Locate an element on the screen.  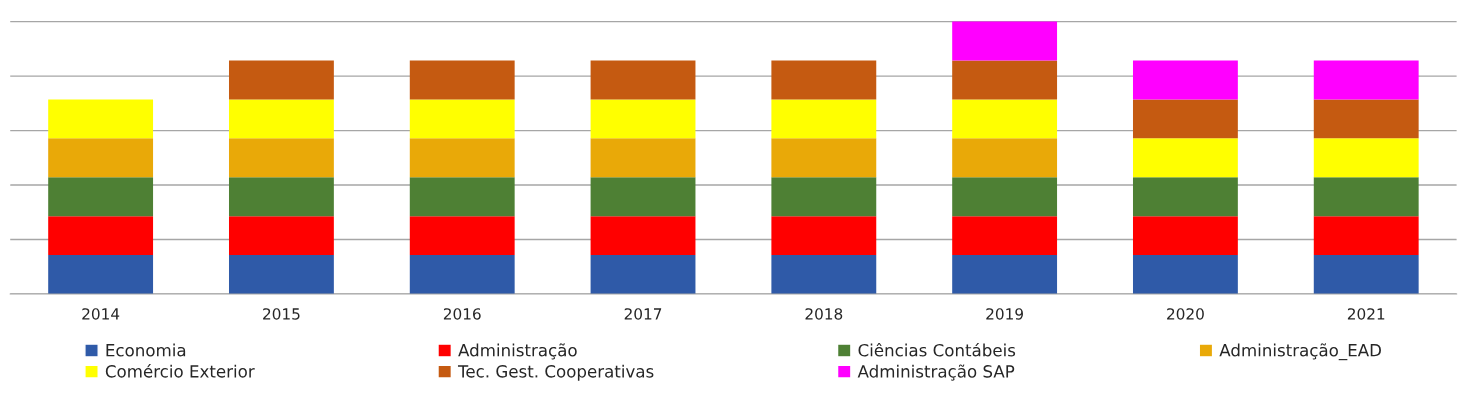
legend-label: Comércio Exterior is located at coordinates (180, 371).